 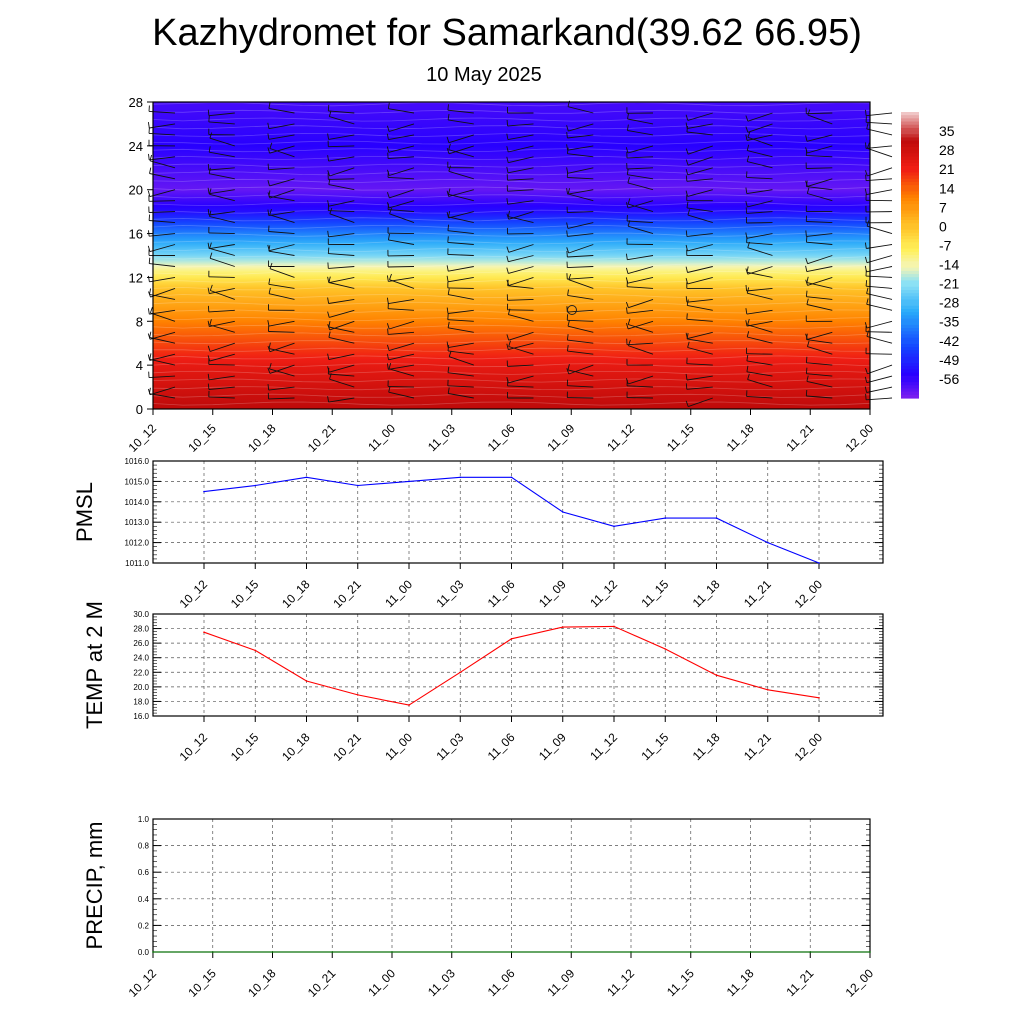 What do you see at coordinates (518, 512) in the screenshot?
I see `pmsl-frame` at bounding box center [518, 512].